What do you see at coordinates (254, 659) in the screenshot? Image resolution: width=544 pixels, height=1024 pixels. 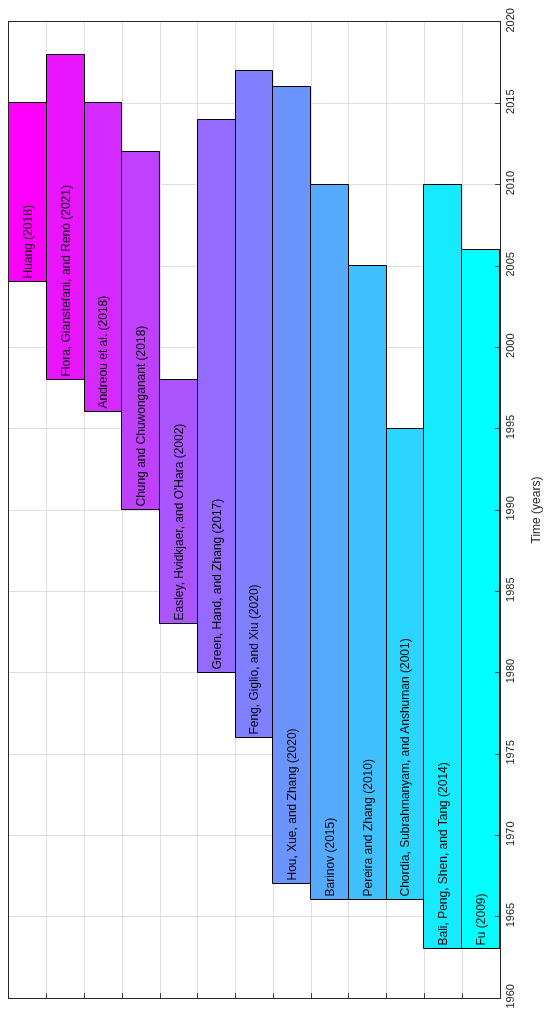 I see `x-tick-label: Feng, Giglio, and Xiu (2020)` at bounding box center [254, 659].